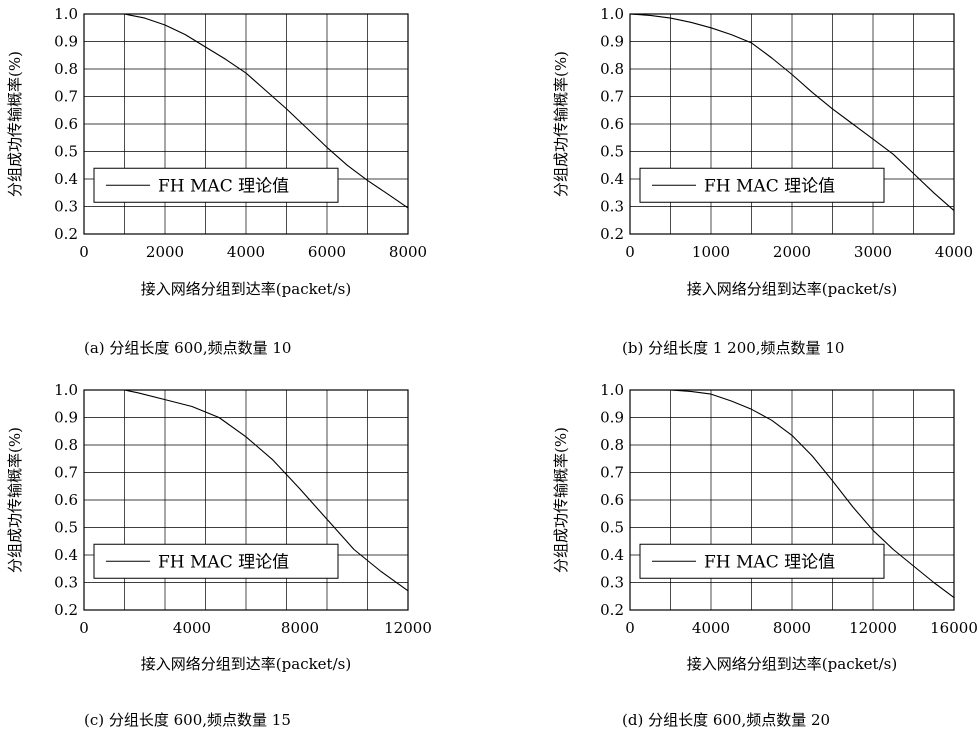 This screenshot has width=980, height=738. Describe the element at coordinates (954, 628) in the screenshot. I see `x-tick-label: 16000` at that location.